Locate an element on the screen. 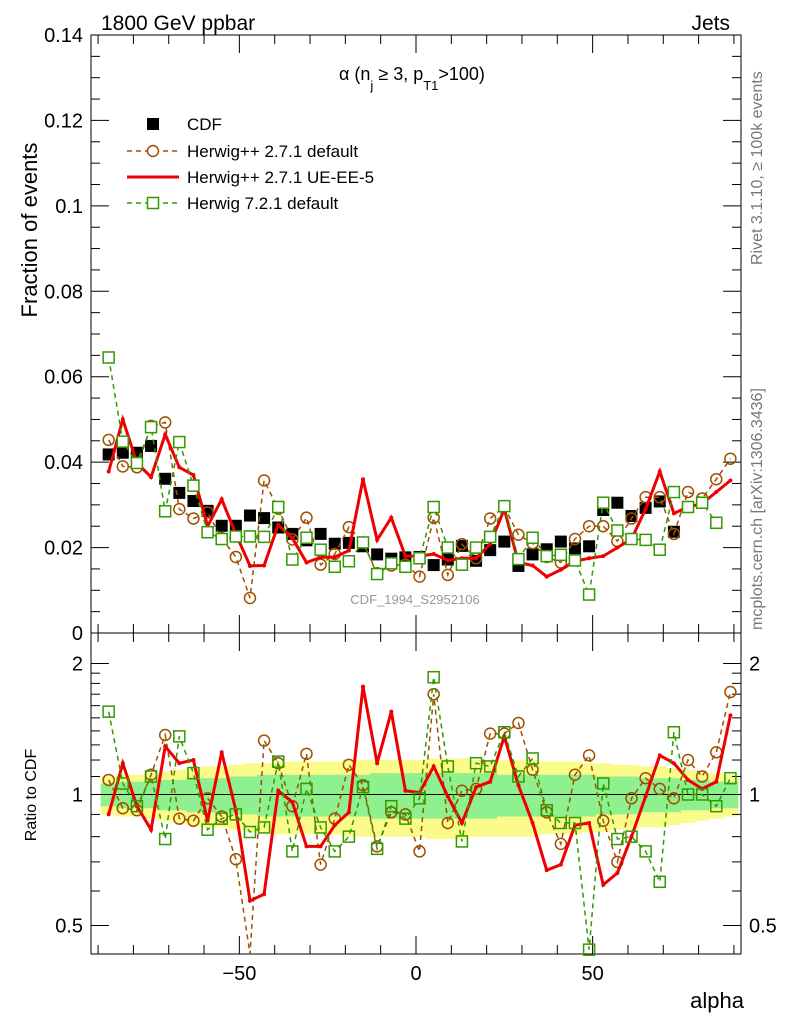 This screenshot has height=1024, width=786. x-tick-label: 0 is located at coordinates (415, 974).